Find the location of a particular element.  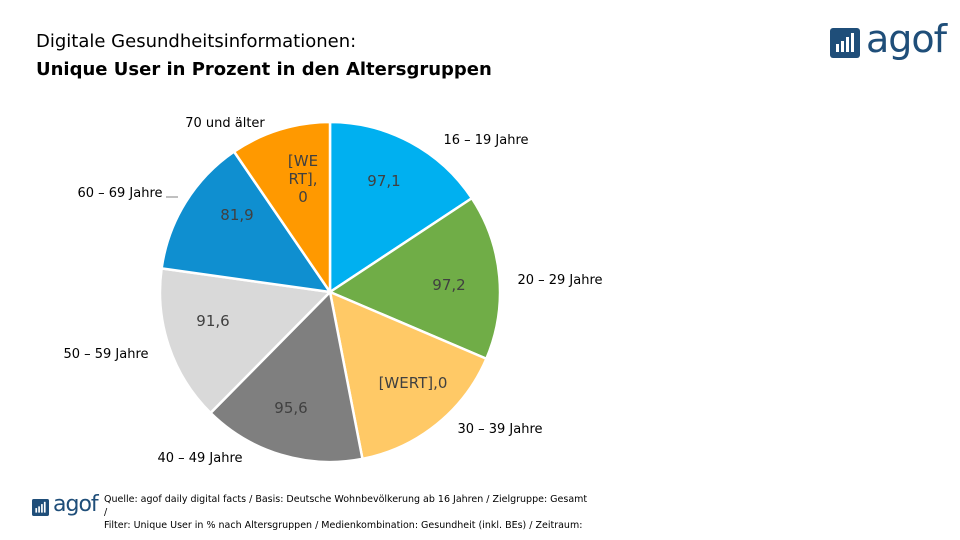

category-label-16-19-jahre: 16 – 19 Jahre is located at coordinates (485, 140).